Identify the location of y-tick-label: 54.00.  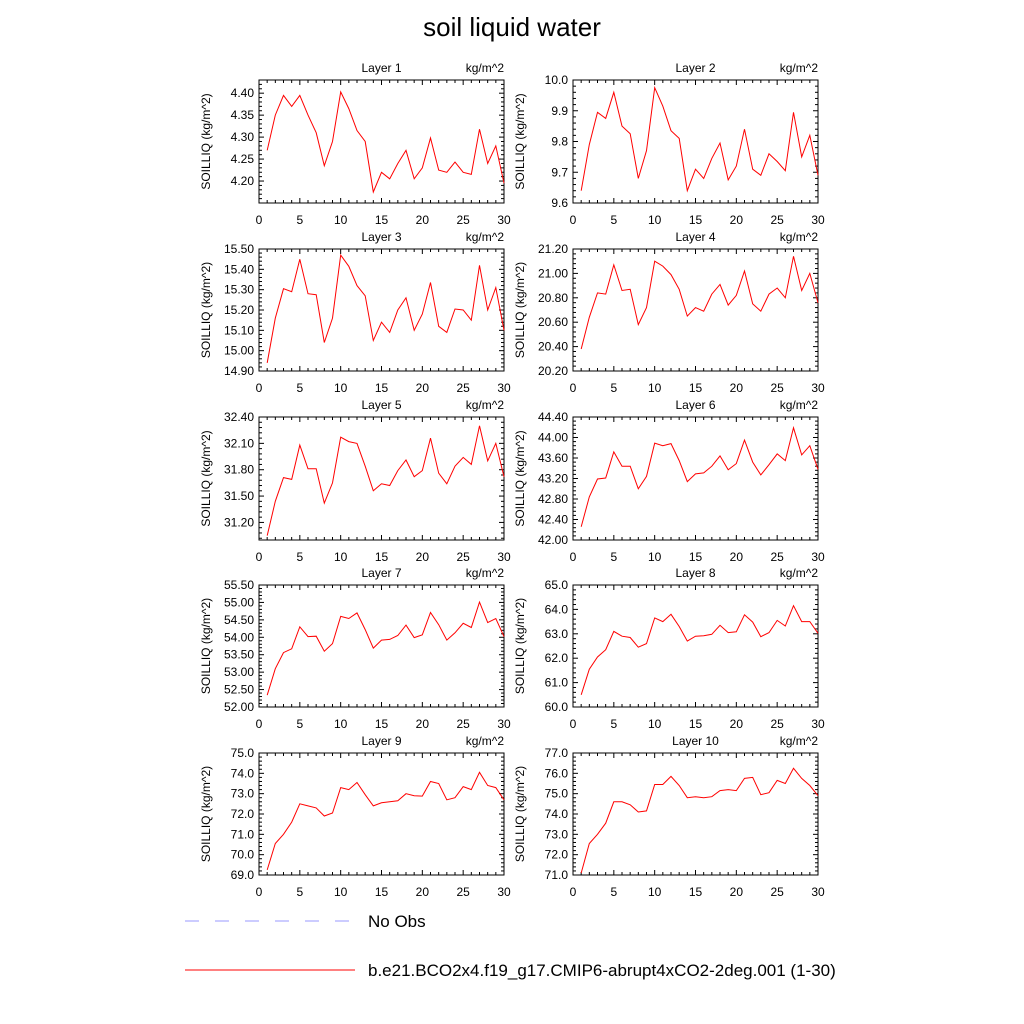
(239, 637).